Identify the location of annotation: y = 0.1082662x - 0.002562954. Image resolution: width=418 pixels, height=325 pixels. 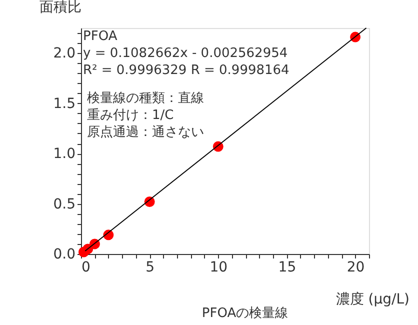
(185, 53).